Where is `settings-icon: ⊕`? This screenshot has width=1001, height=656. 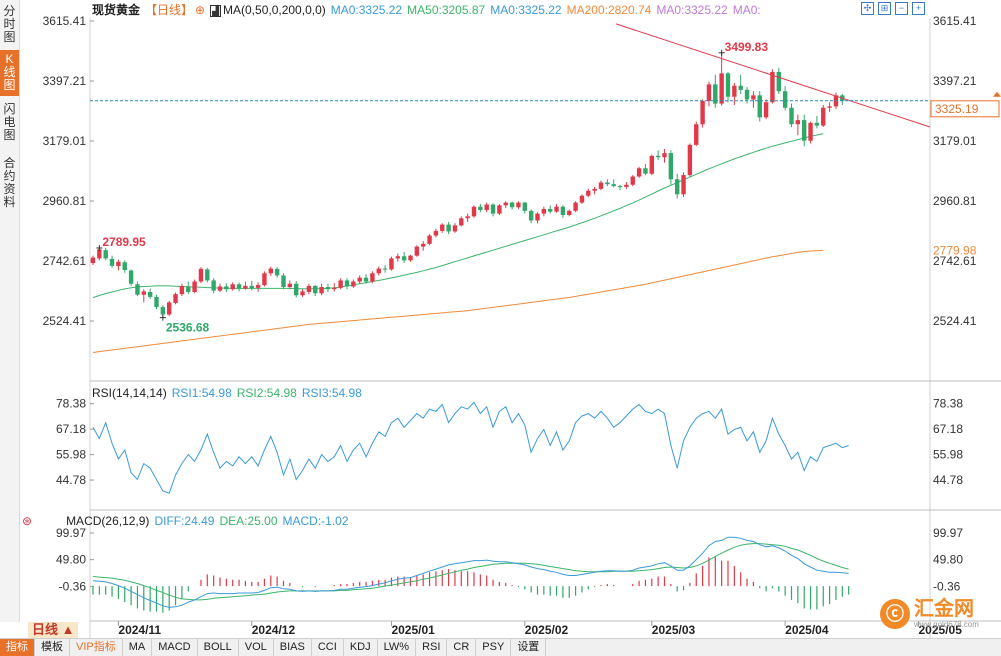 settings-icon: ⊕ is located at coordinates (200, 10).